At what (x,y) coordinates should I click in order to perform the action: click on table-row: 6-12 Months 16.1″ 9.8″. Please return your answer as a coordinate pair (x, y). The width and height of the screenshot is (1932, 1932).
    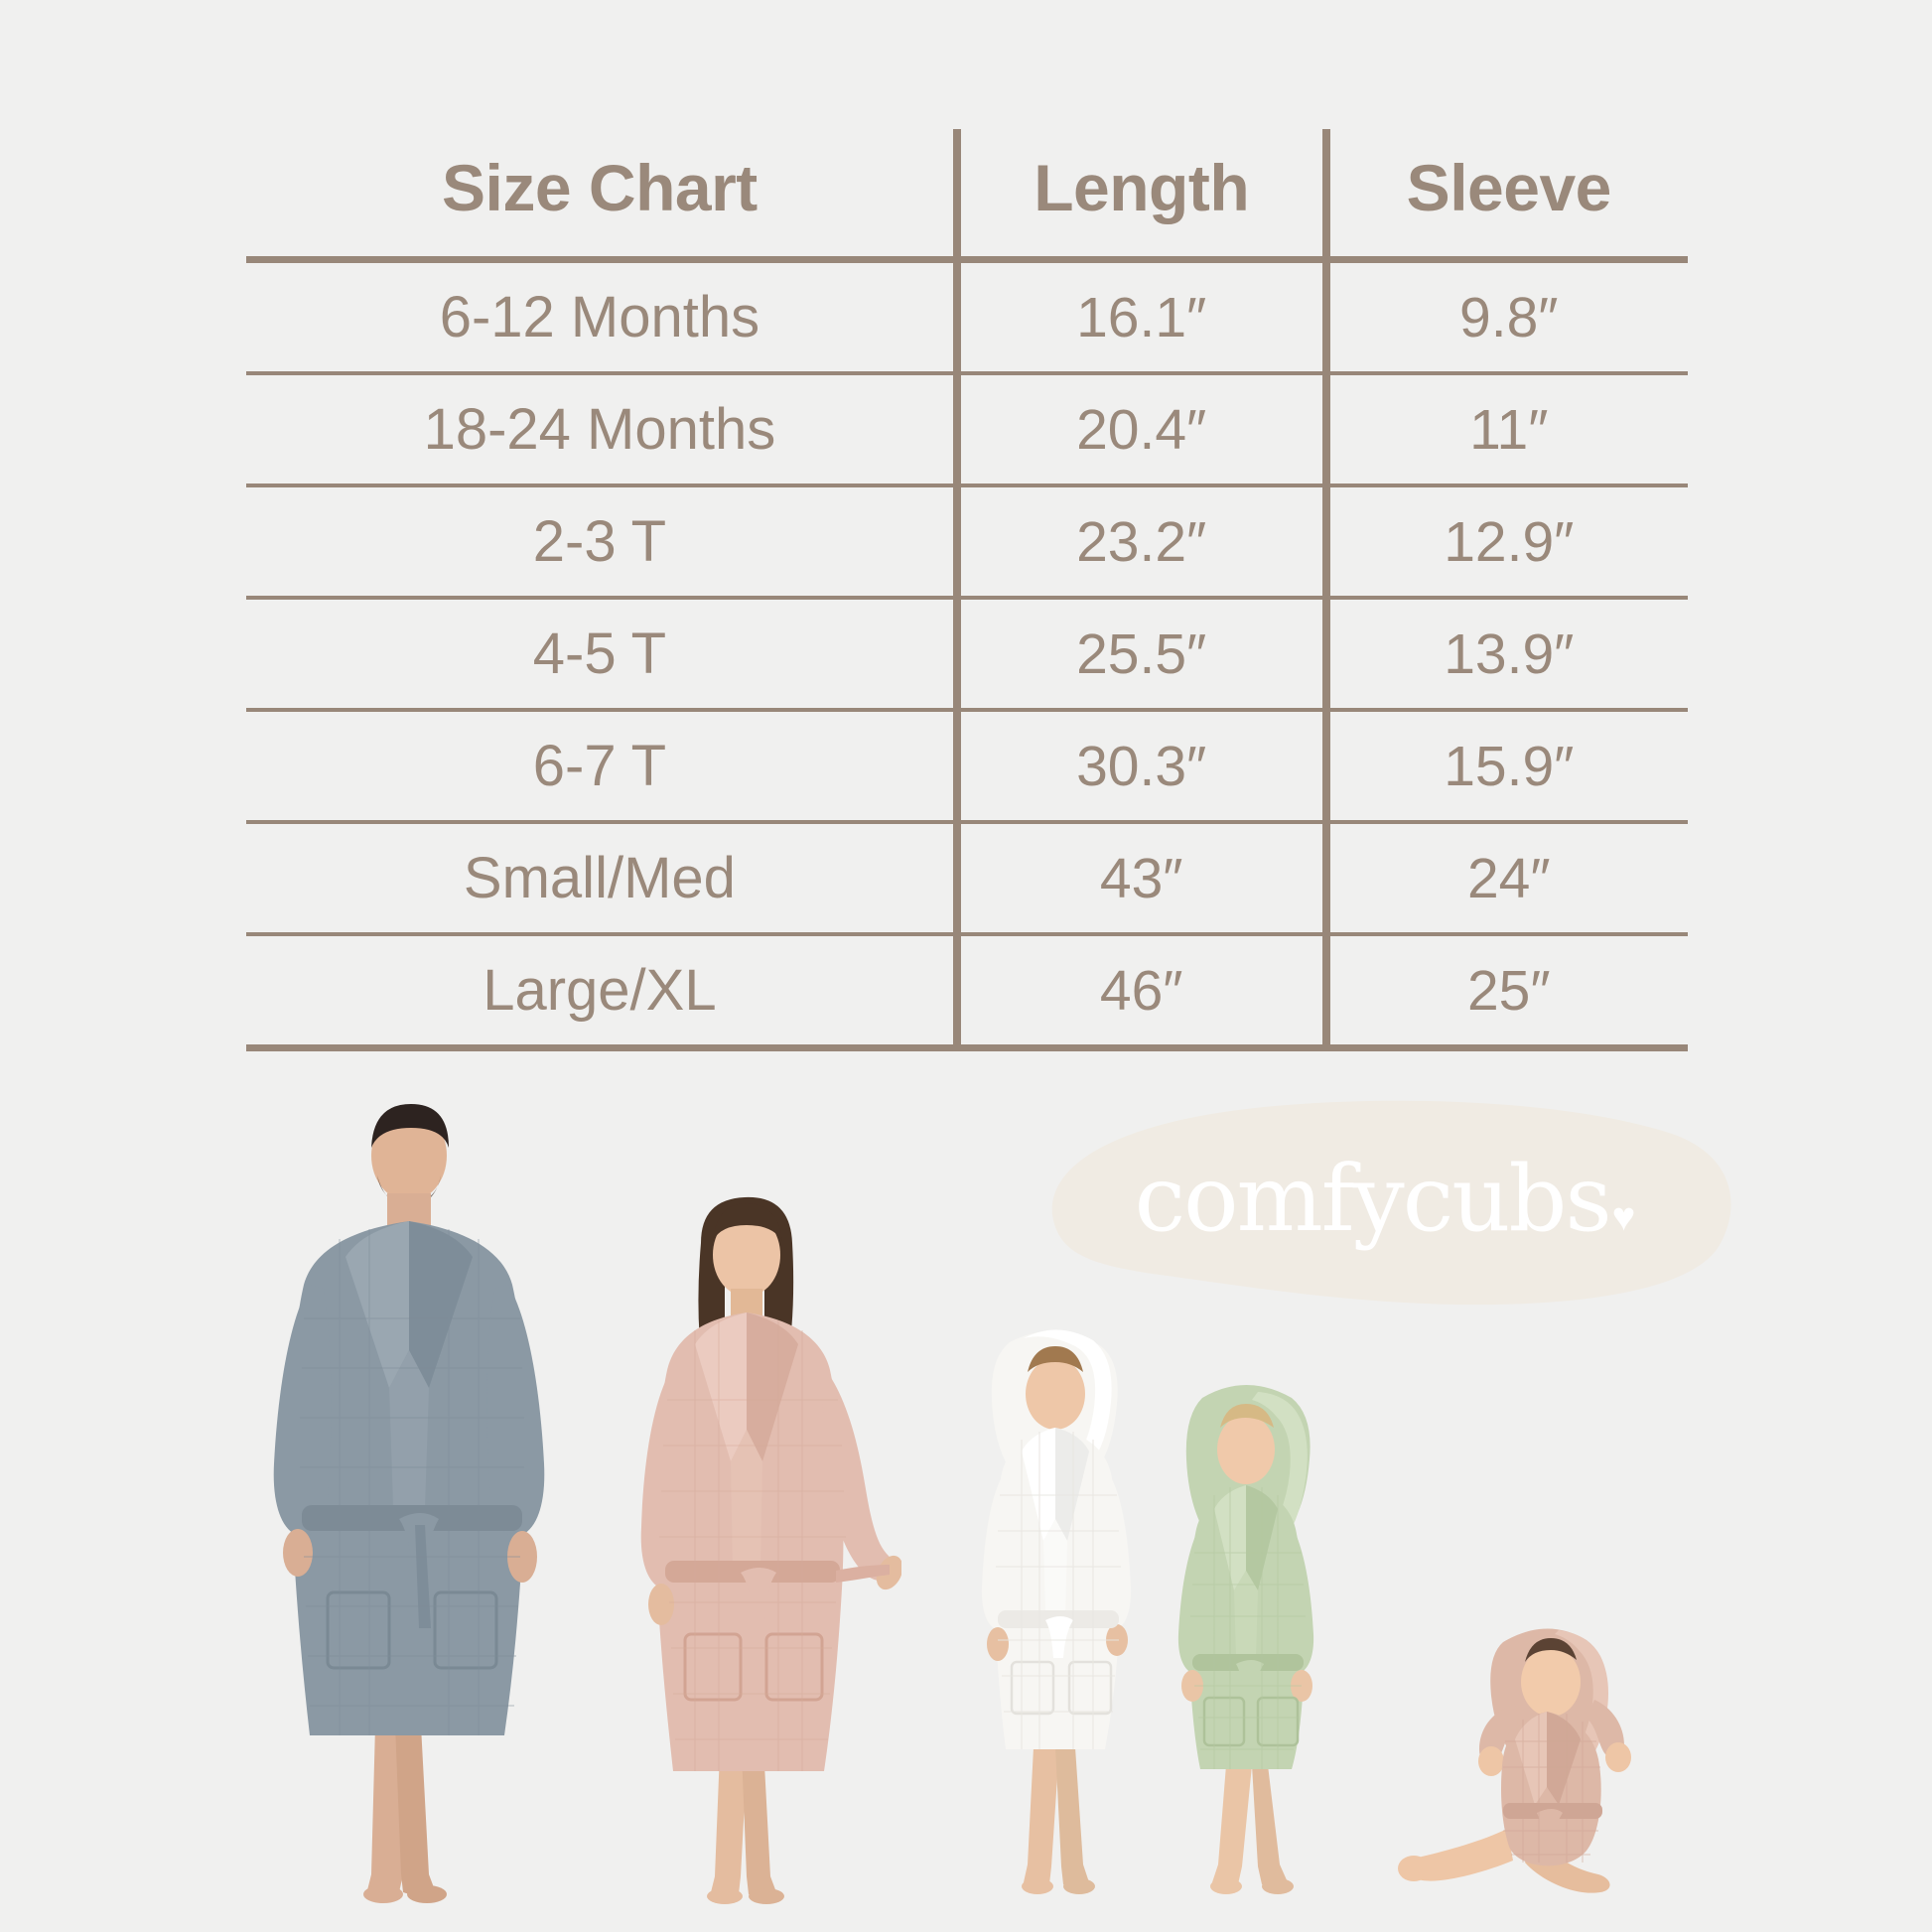
    Looking at the image, I should click on (967, 317).